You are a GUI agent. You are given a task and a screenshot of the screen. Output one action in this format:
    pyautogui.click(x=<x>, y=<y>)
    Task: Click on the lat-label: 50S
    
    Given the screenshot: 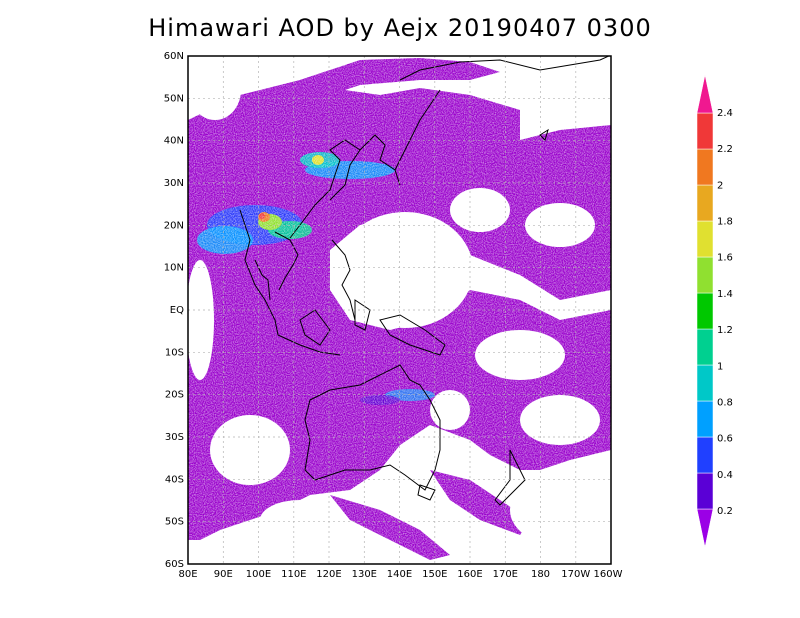 What is the action you would take?
    pyautogui.click(x=174, y=522)
    